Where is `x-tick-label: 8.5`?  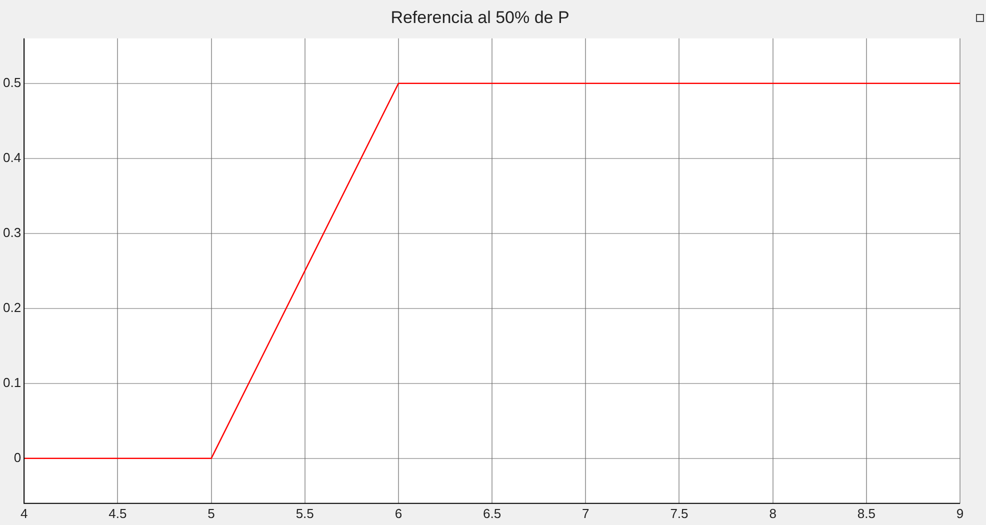 x-tick-label: 8.5 is located at coordinates (866, 513).